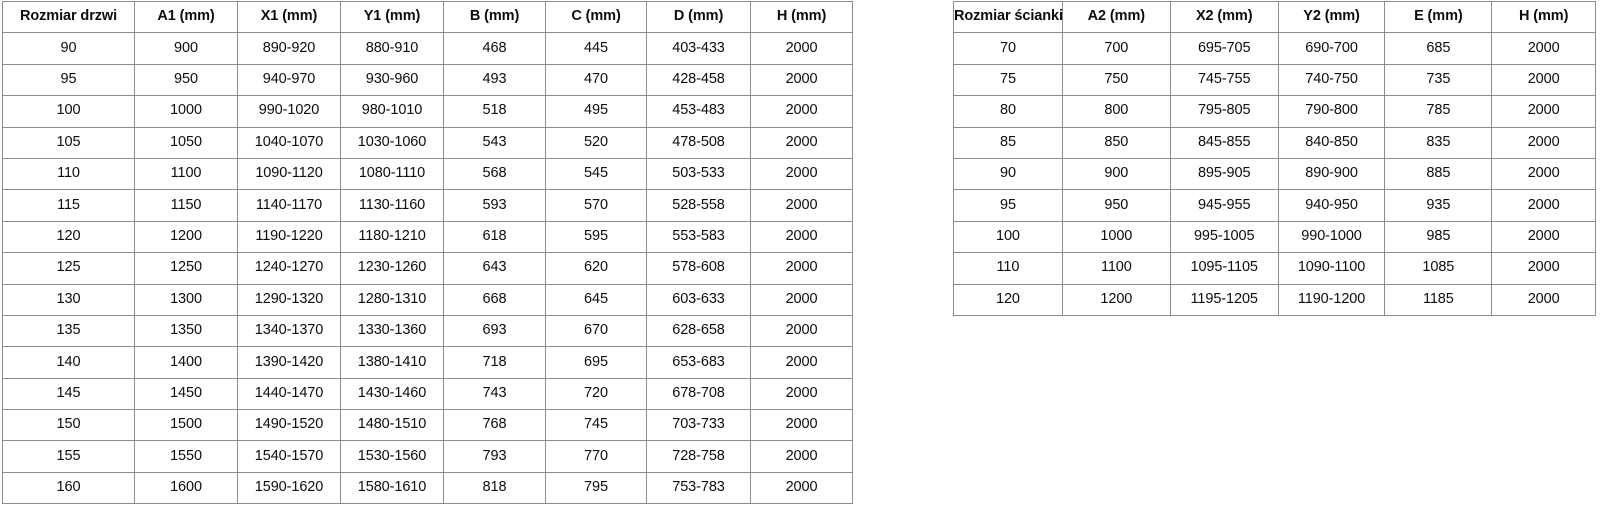 Image resolution: width=1600 pixels, height=515 pixels. What do you see at coordinates (1008, 80) in the screenshot?
I see `wall-table-cell: 75` at bounding box center [1008, 80].